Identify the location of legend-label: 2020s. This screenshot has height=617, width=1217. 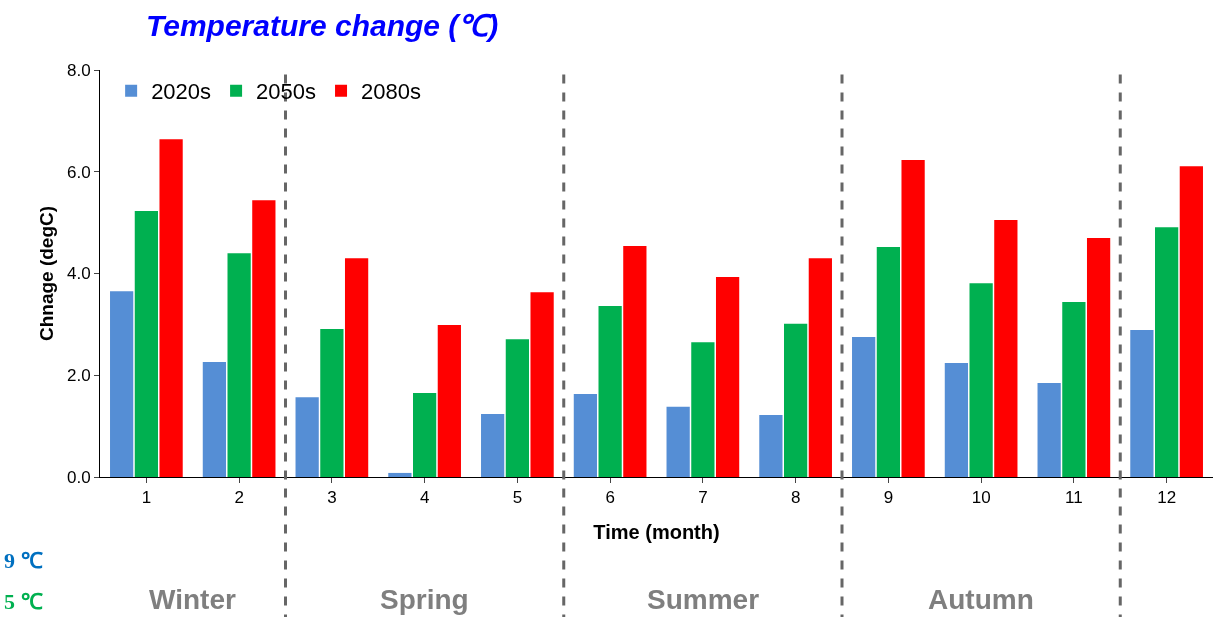
(181, 92).